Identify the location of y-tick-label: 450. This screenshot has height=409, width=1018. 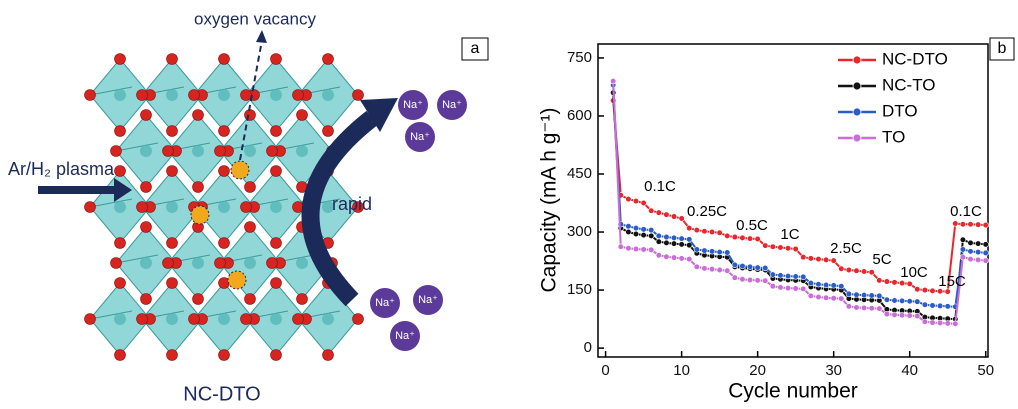
(579, 173).